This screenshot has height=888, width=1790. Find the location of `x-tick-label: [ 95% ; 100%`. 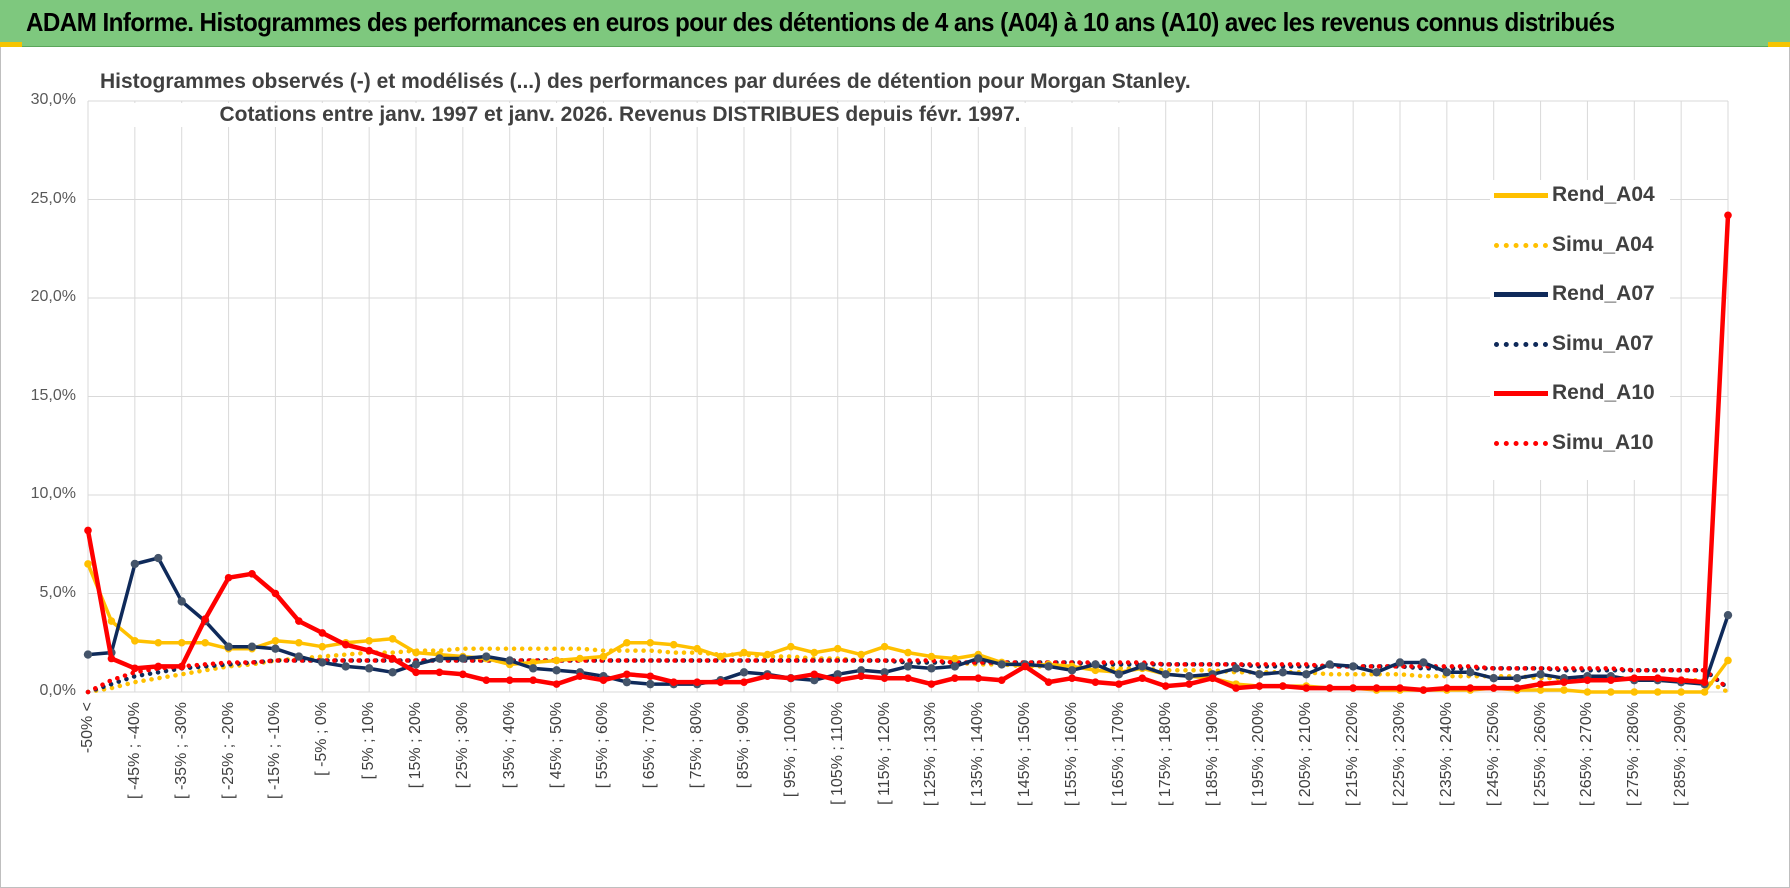

x-tick-label: [ 95% ; 100% is located at coordinates (790, 750).